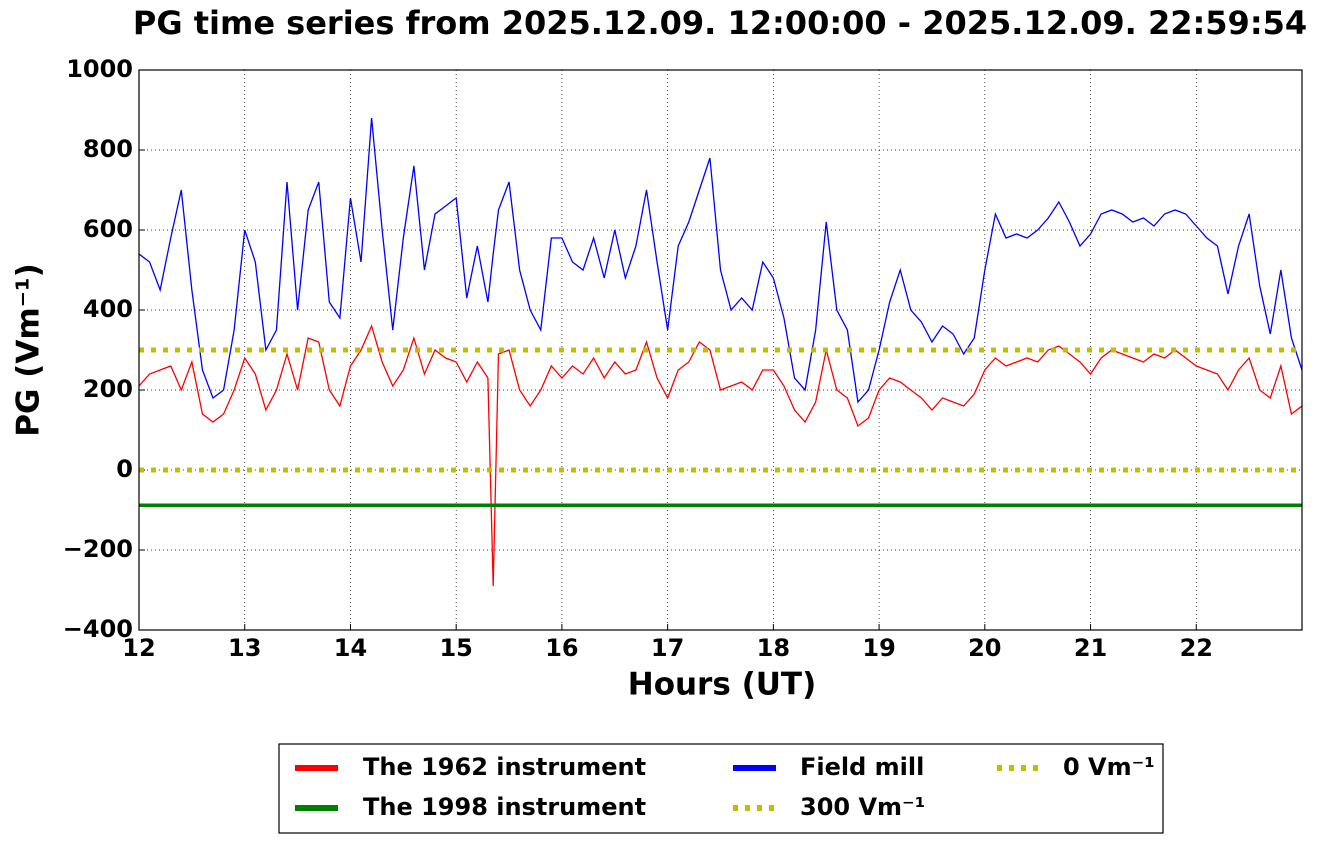 The image size is (1342, 848). What do you see at coordinates (721, 788) in the screenshot?
I see `legend-box` at bounding box center [721, 788].